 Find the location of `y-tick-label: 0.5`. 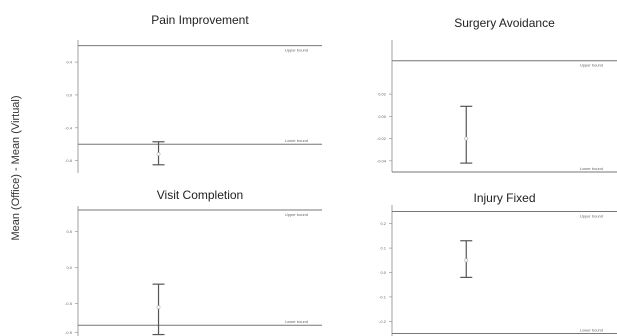

y-tick-label: 0.5 is located at coordinates (69, 231).